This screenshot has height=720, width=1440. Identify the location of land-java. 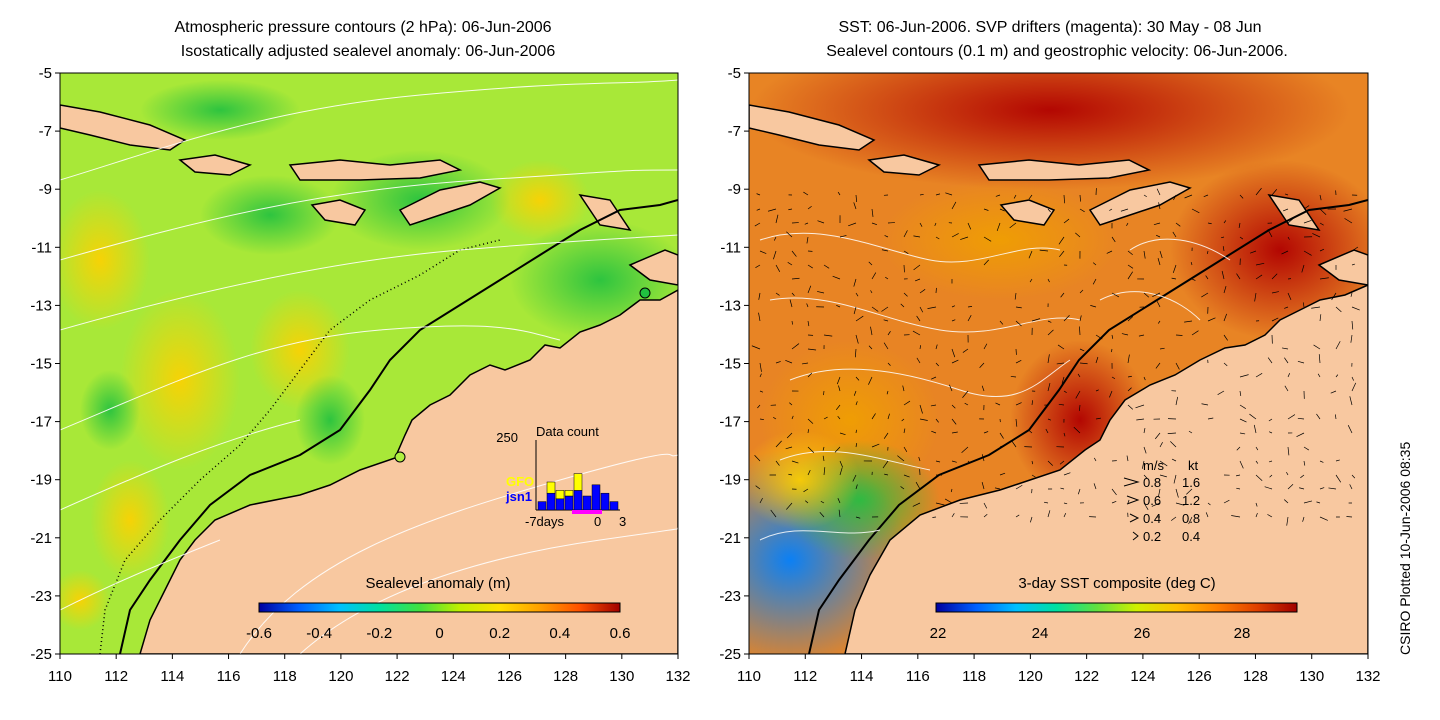
(123, 127).